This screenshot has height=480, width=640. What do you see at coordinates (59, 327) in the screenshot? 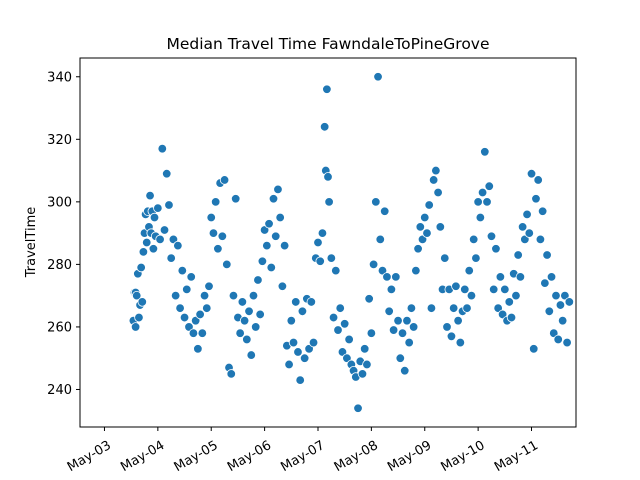
I see `y-tick-label: 260` at bounding box center [59, 327].